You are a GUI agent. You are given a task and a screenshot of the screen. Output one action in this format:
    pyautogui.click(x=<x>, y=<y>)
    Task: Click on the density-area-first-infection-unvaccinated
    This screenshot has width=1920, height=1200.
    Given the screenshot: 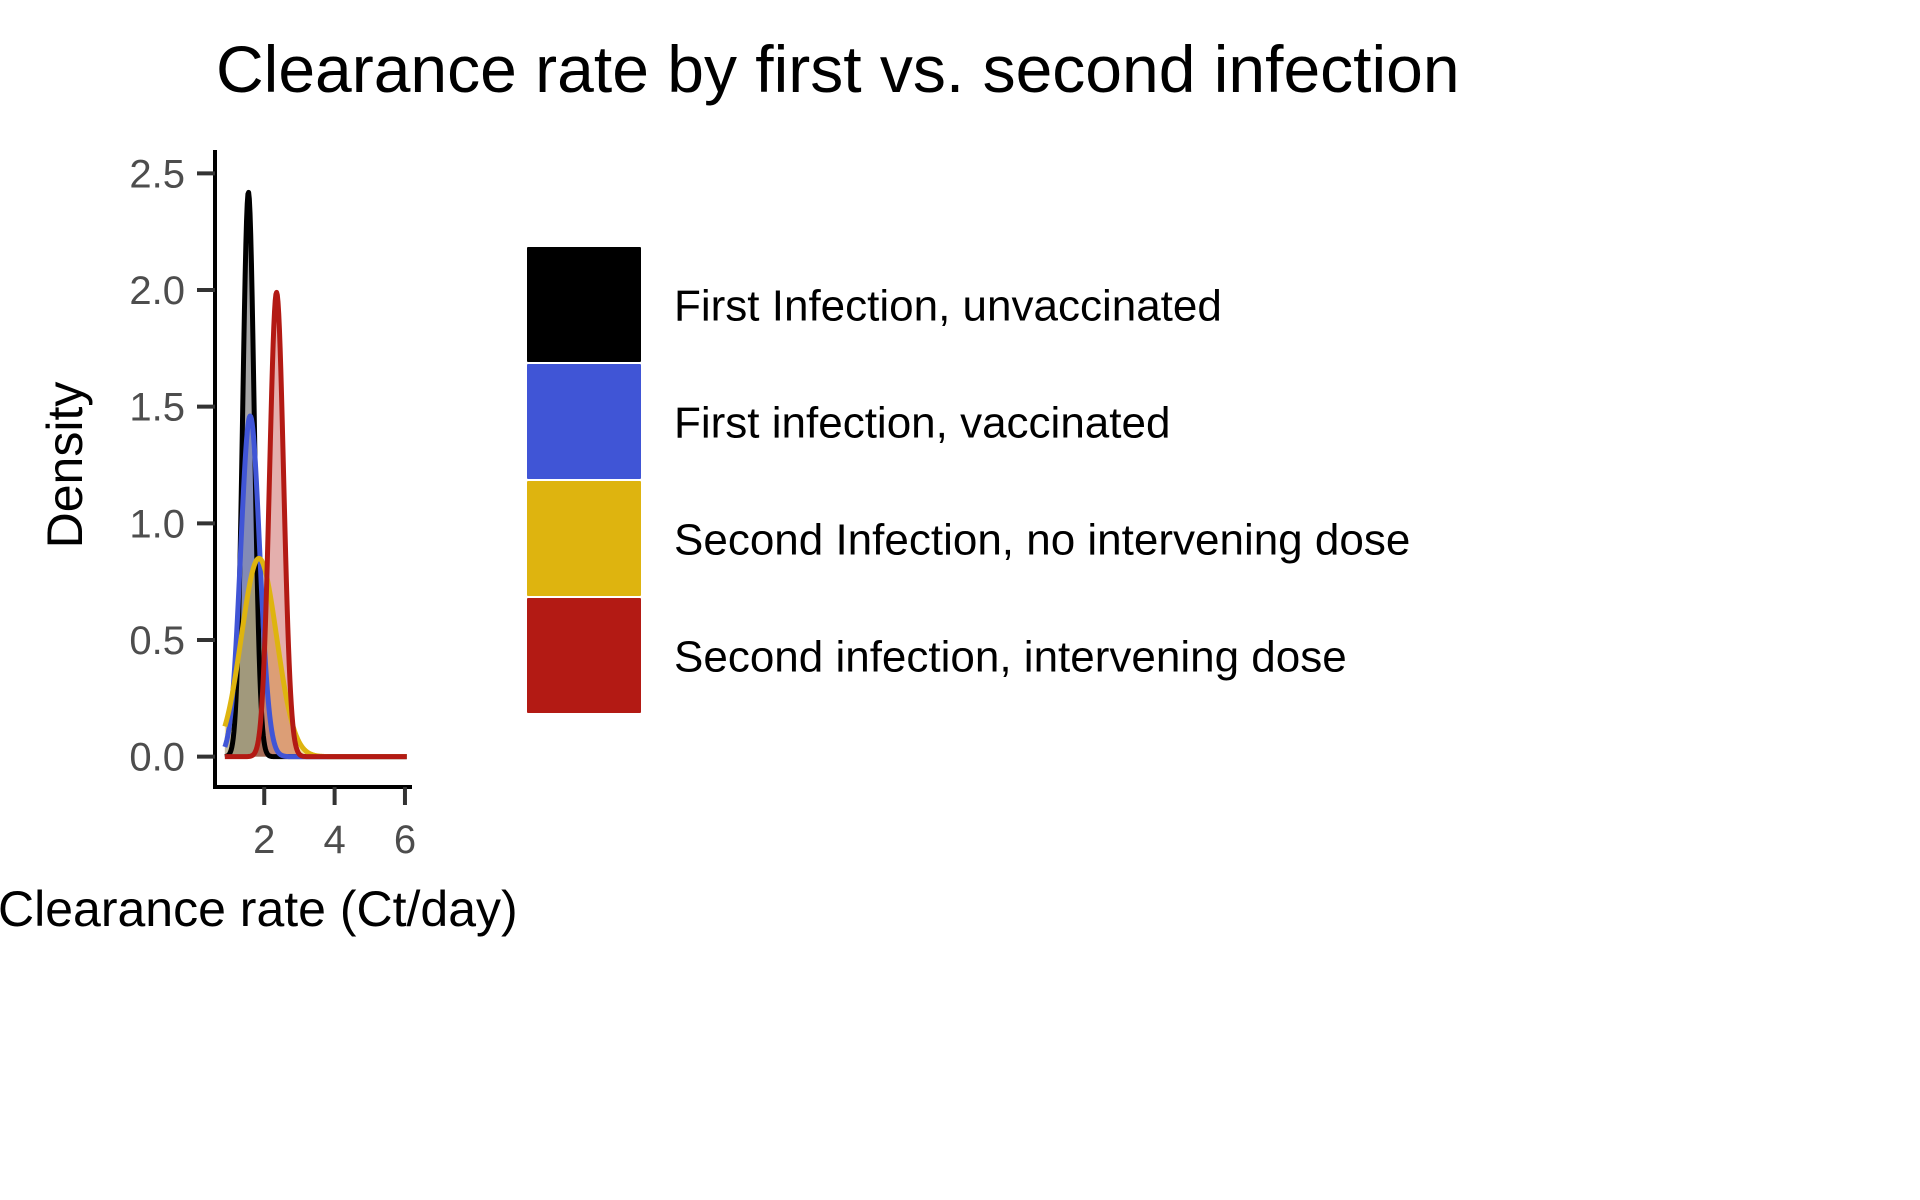 What is the action you would take?
    pyautogui.click(x=315, y=474)
    